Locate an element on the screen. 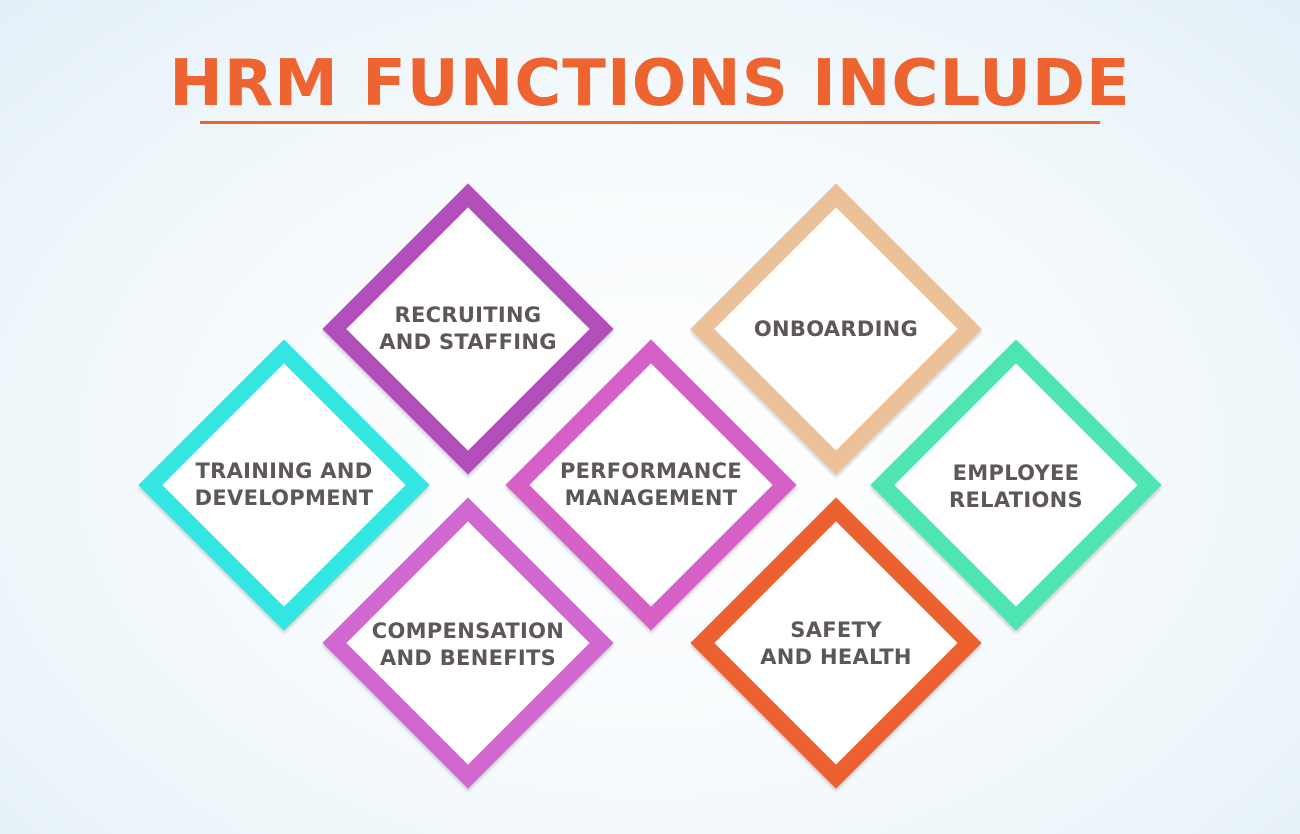  label-employee-relations-line-2: RELATIONS is located at coordinates (1016, 500).